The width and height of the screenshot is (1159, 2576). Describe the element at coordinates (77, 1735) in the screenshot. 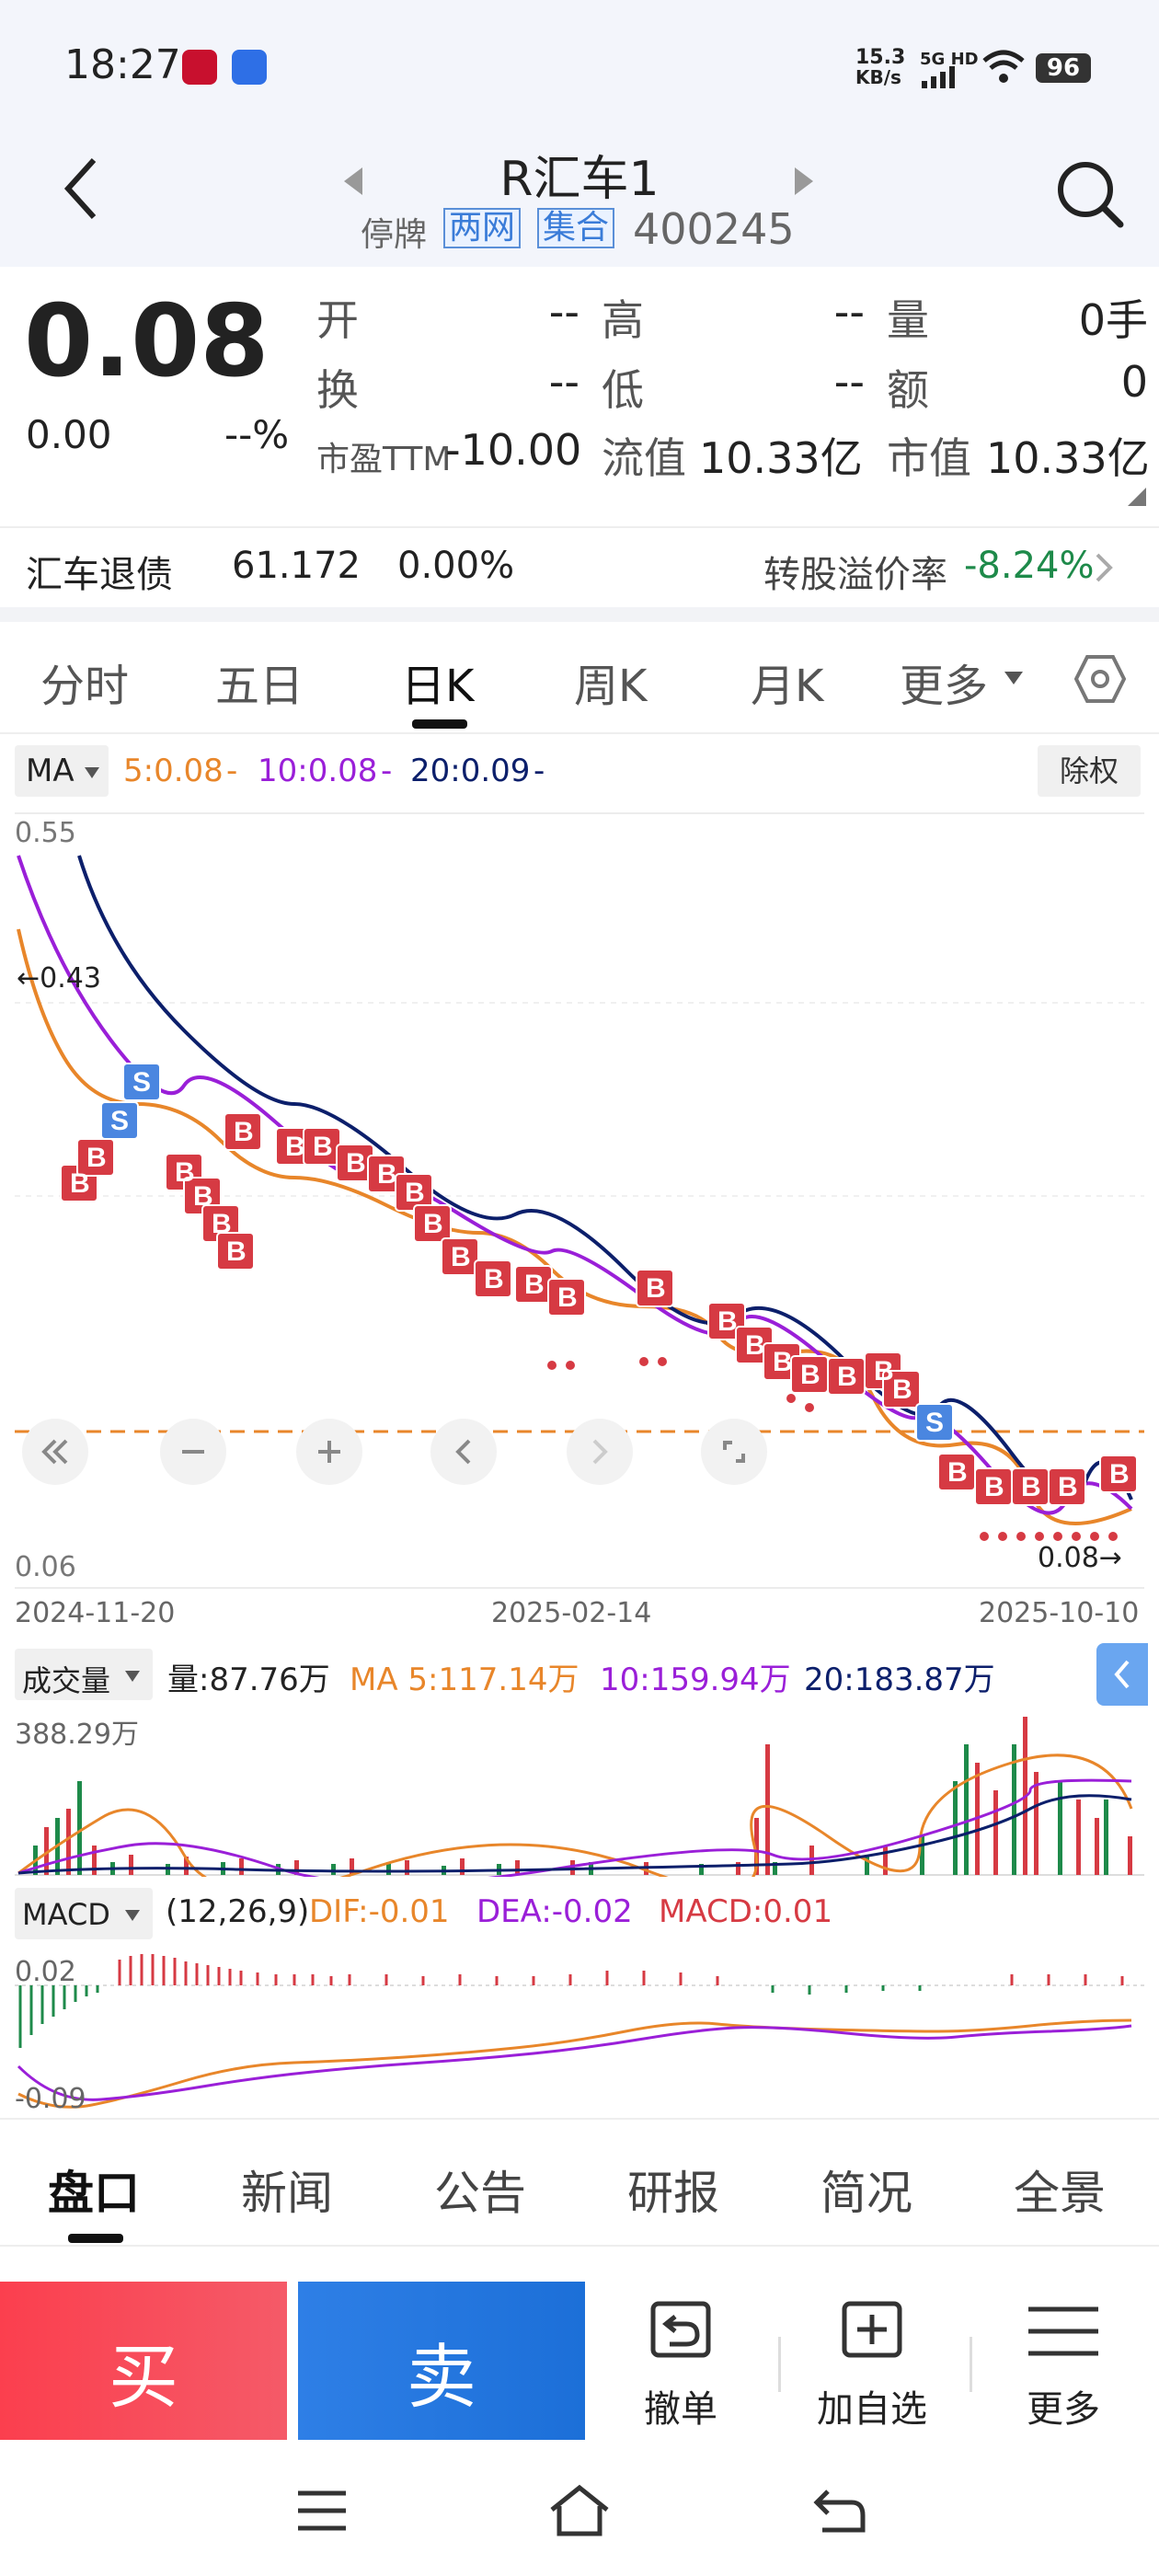

I see `volume-axis-max: 388.29万` at that location.